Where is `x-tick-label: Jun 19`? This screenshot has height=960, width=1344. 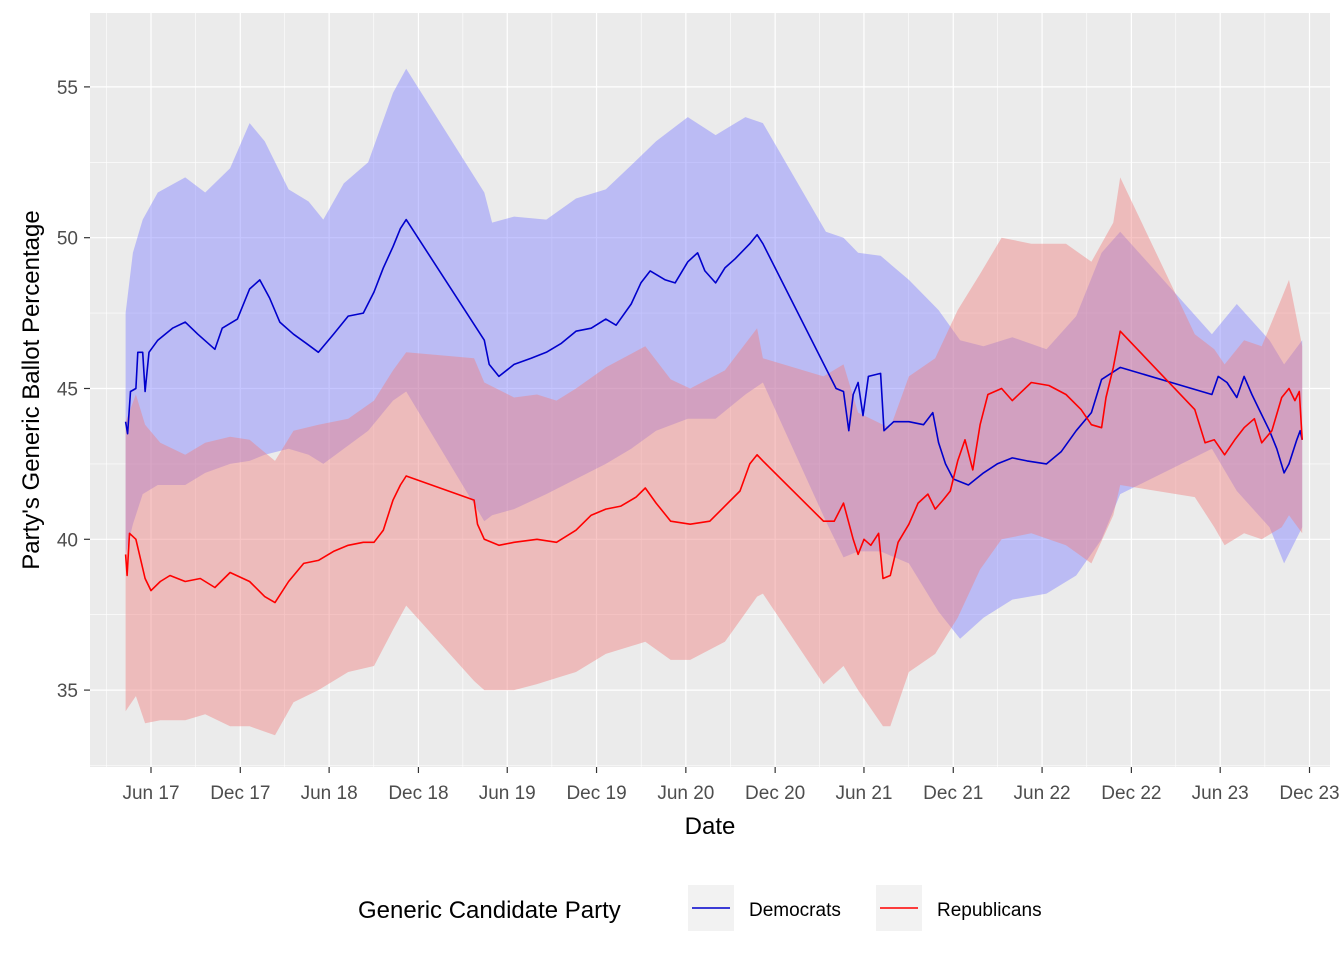 x-tick-label: Jun 19 is located at coordinates (507, 793).